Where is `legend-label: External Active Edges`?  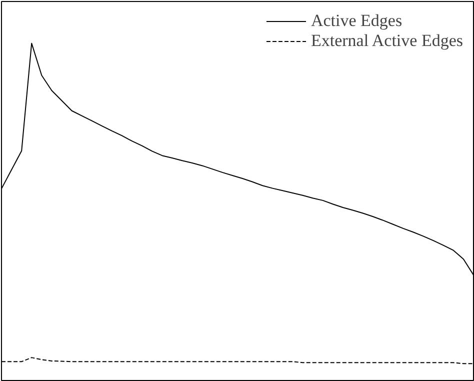
legend-label: External Active Edges is located at coordinates (386, 41).